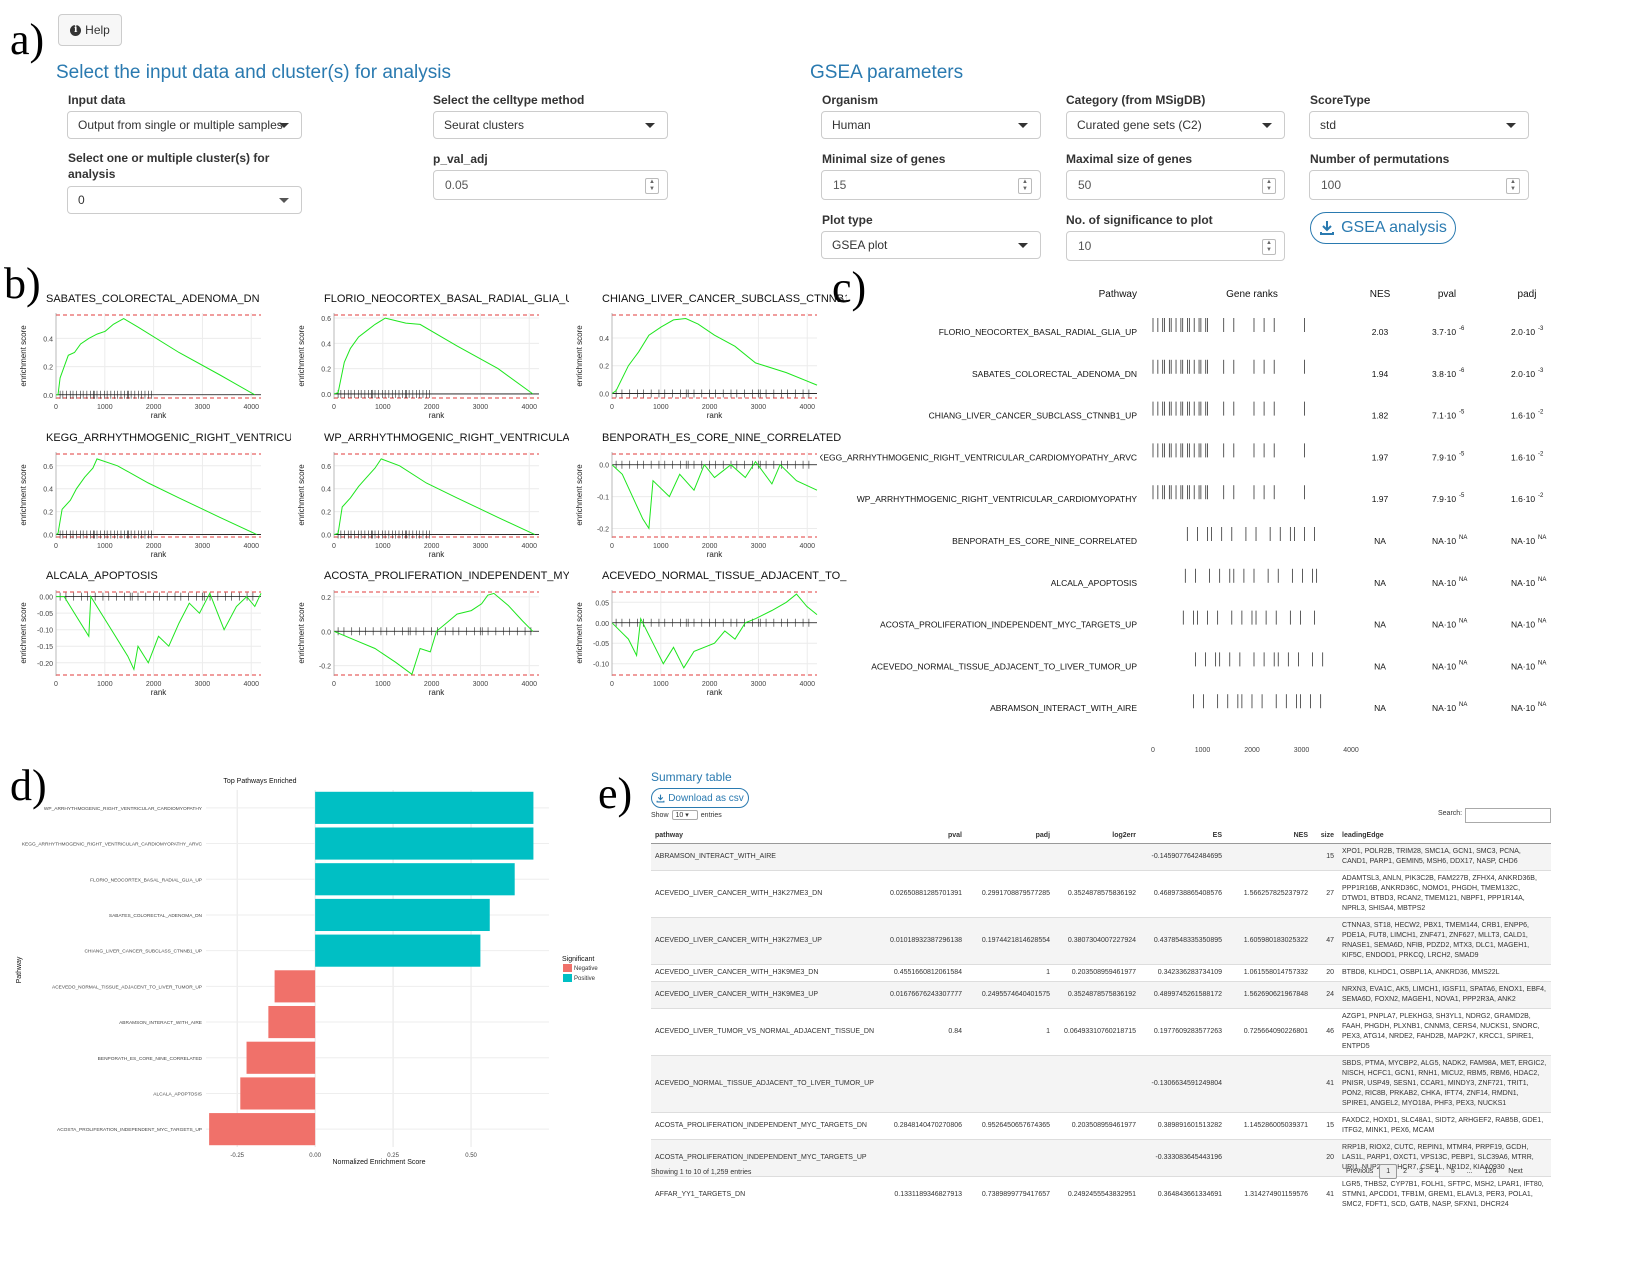 This screenshot has height=1262, width=1646. I want to click on page-link: 126, so click(1490, 1171).